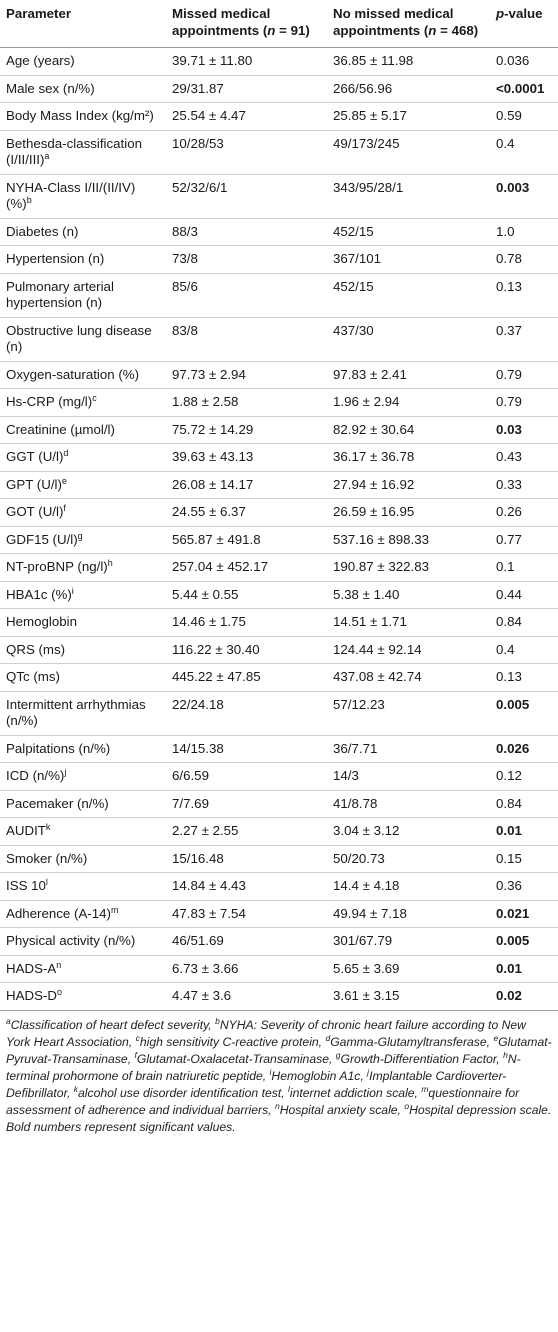 The width and height of the screenshot is (558, 1332). Describe the element at coordinates (198, 143) in the screenshot. I see `missed-value: 10/28/53` at that location.